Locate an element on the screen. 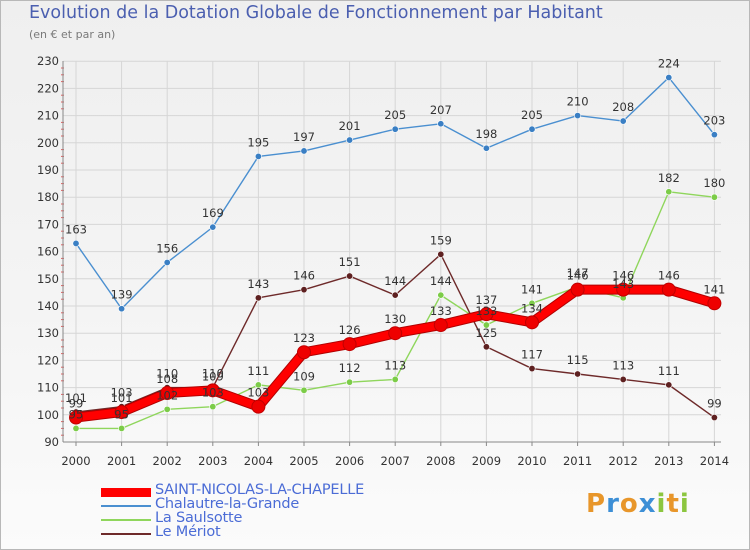  x-tick-label: 2003 is located at coordinates (212, 461).